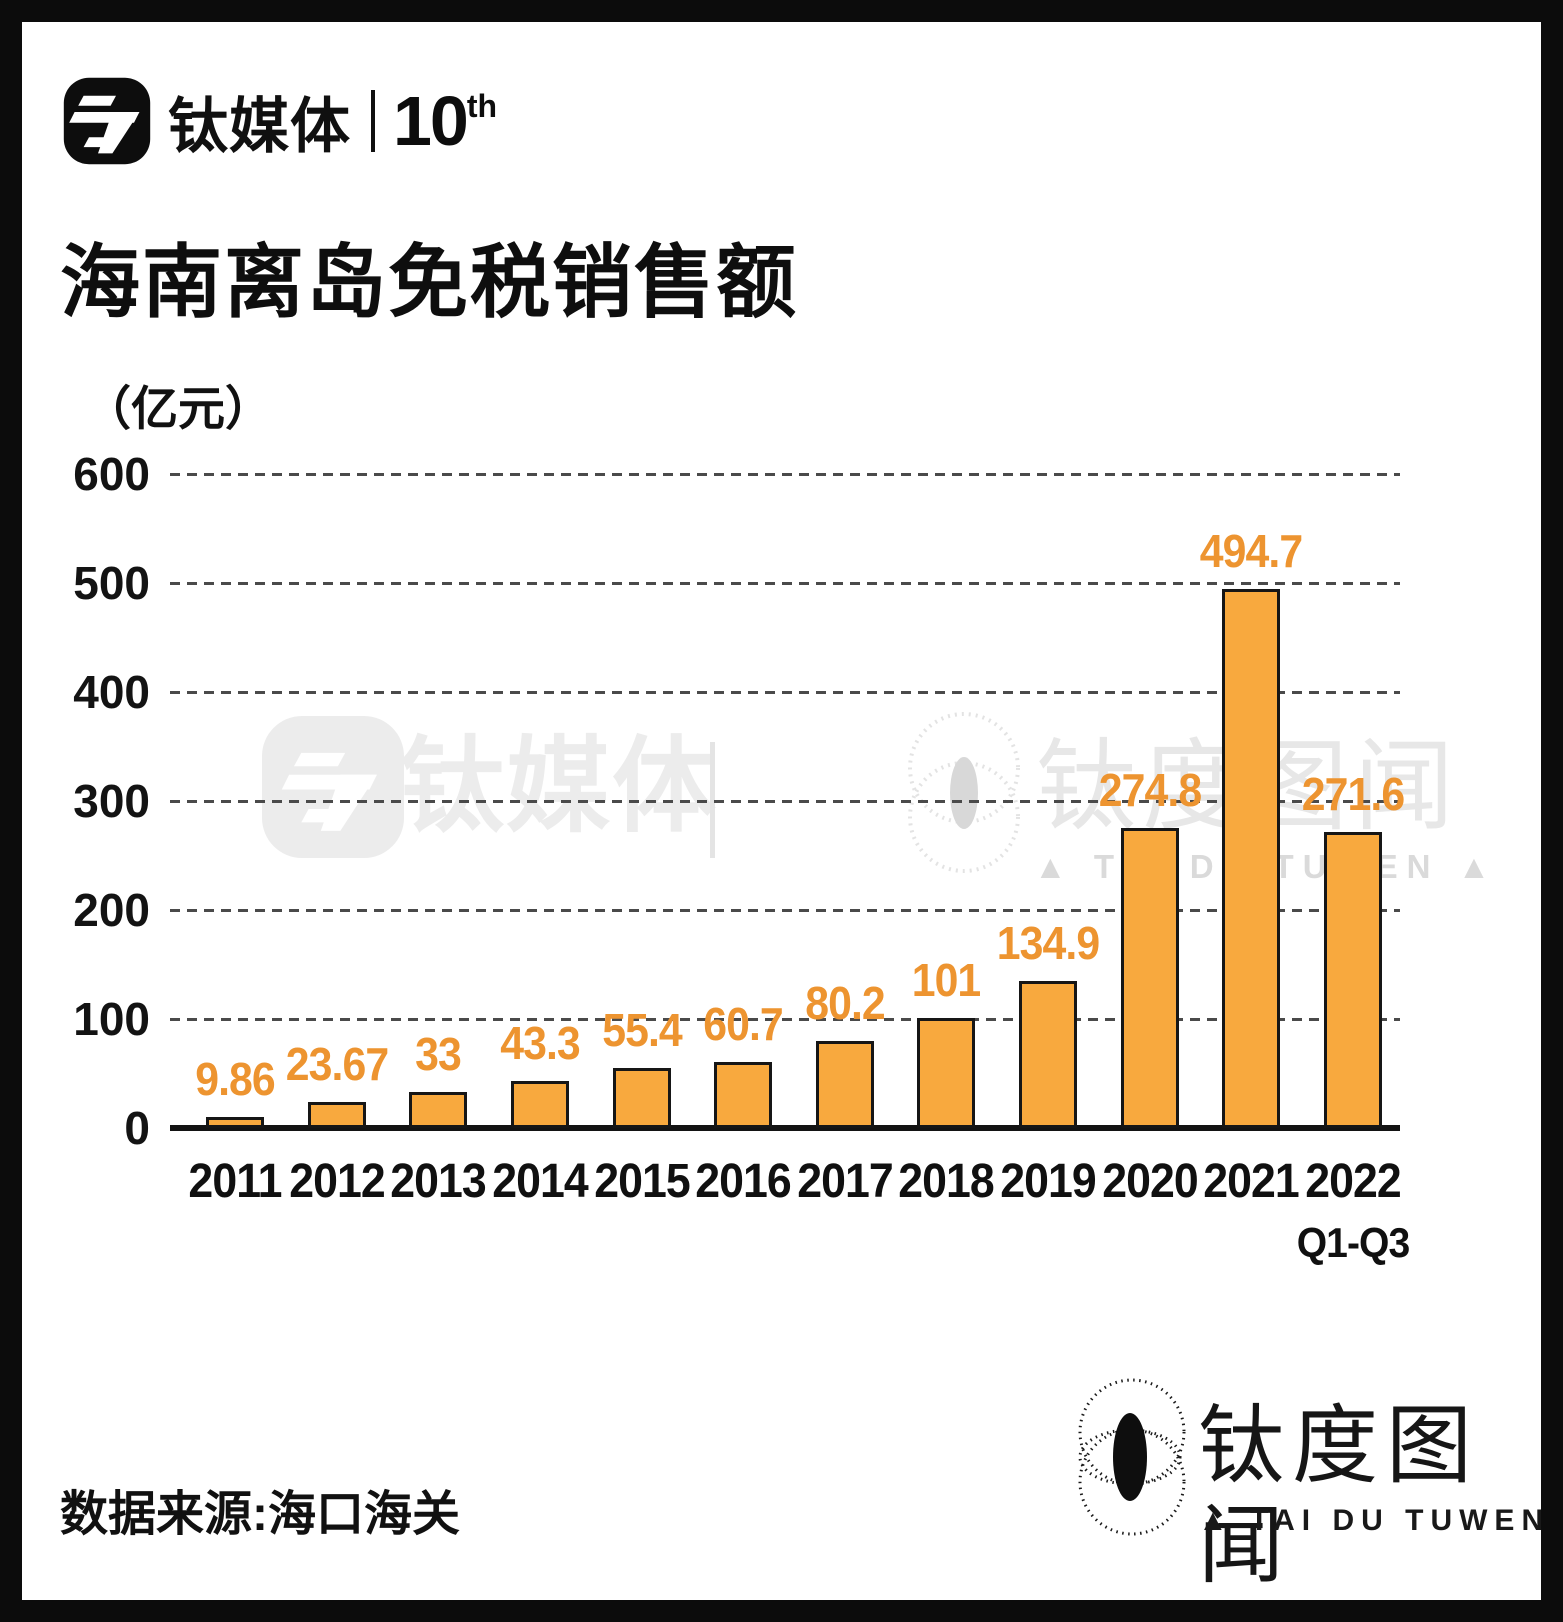 The width and height of the screenshot is (1563, 1622). Describe the element at coordinates (1353, 1242) in the screenshot. I see `x-tick-sublabel-2022: Q1-Q3` at that location.